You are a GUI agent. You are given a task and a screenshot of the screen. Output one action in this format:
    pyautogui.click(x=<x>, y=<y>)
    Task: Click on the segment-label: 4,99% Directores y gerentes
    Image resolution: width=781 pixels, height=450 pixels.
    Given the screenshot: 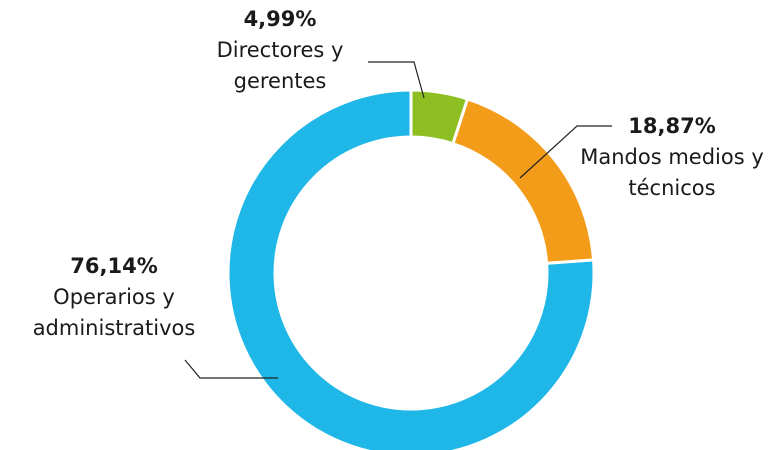 What is the action you would take?
    pyautogui.click(x=280, y=50)
    